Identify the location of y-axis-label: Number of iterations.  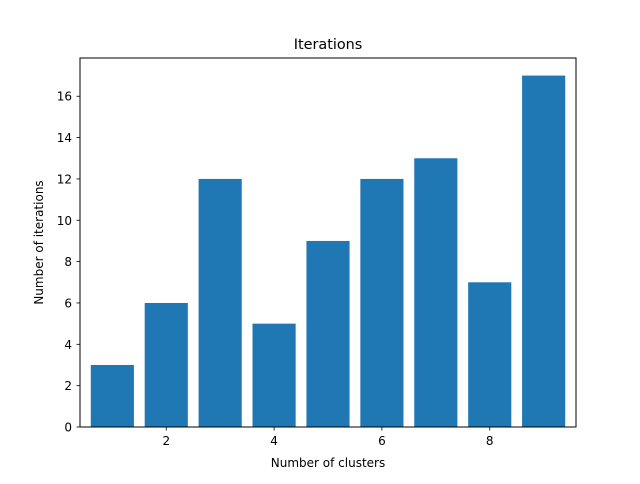
(39, 242).